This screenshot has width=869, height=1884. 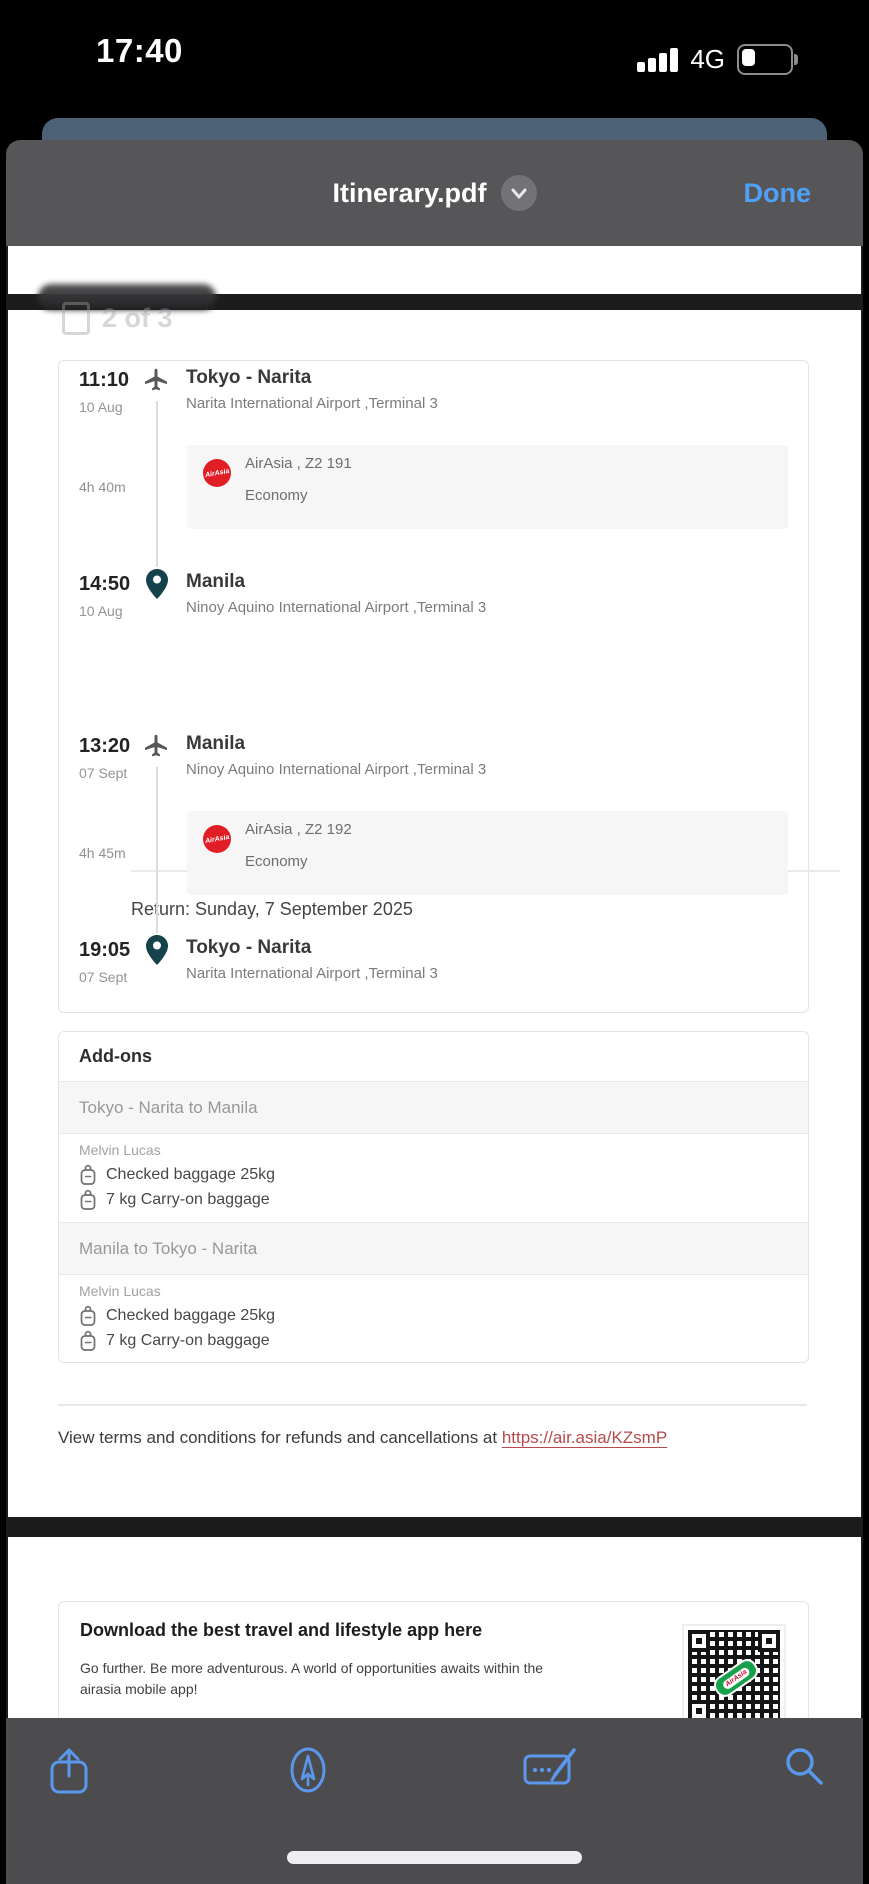 What do you see at coordinates (584, 1437) in the screenshot?
I see `terms-link: https://air.asia/KZsmP` at bounding box center [584, 1437].